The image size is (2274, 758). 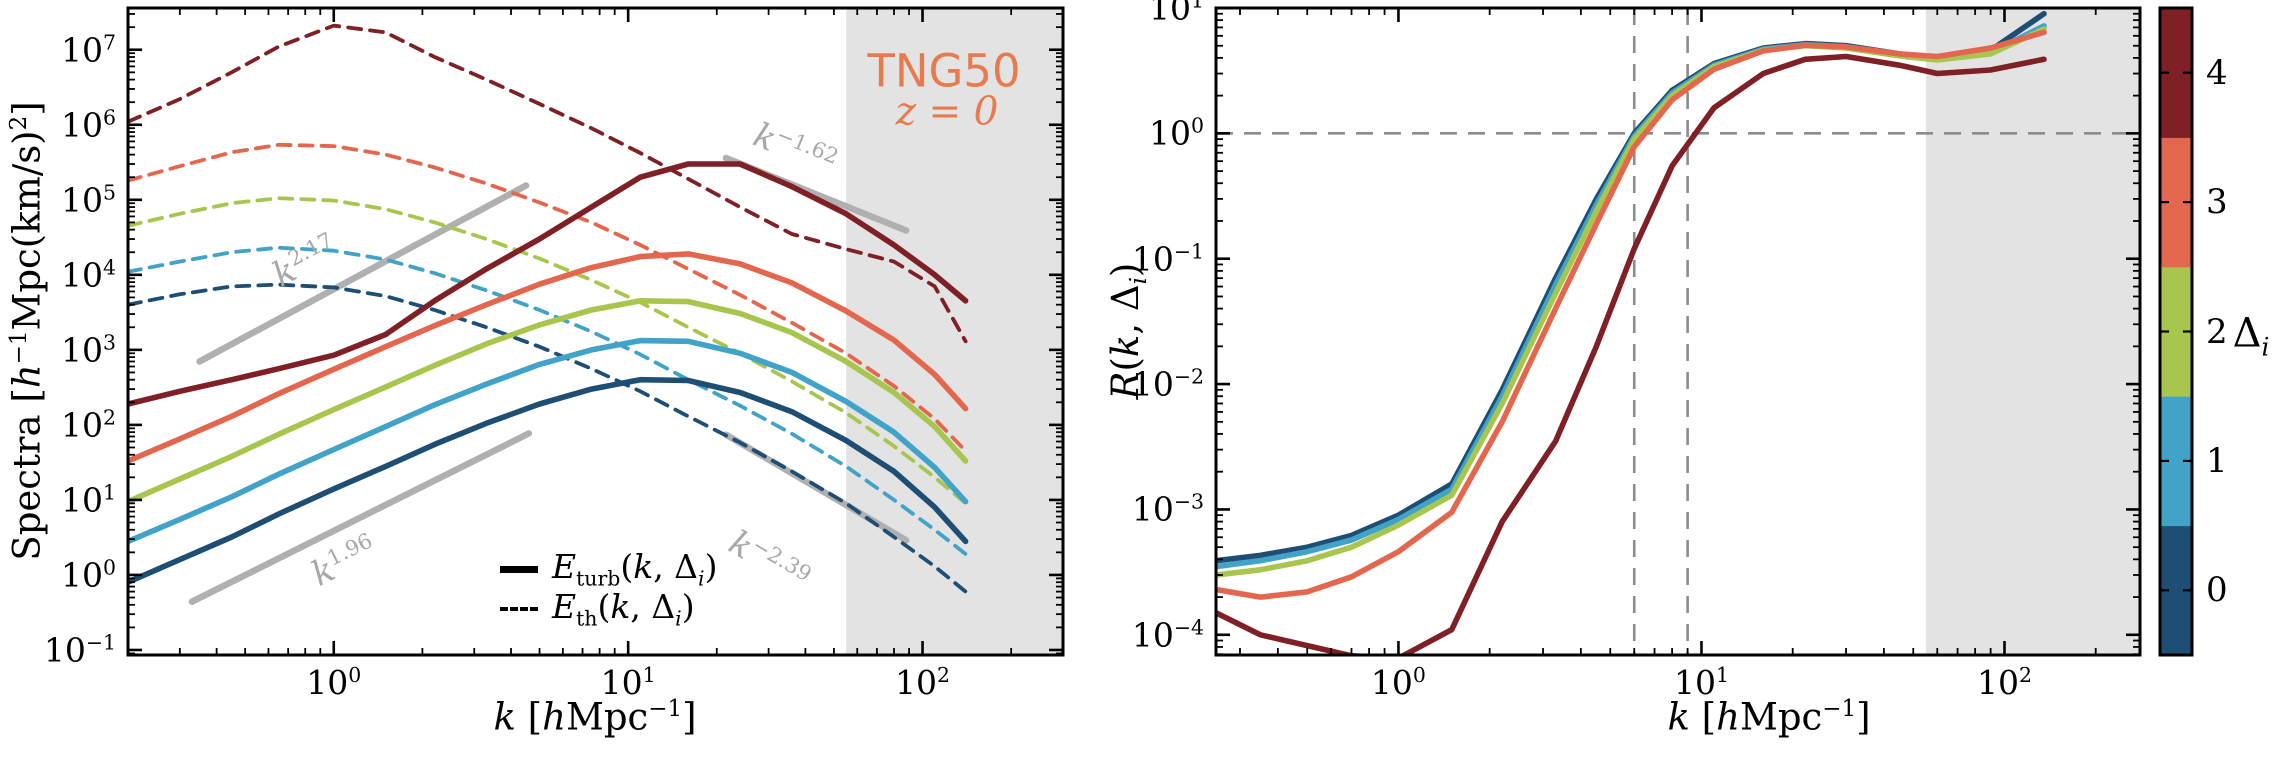 What do you see at coordinates (623, 609) in the screenshot?
I see `legend-label-eth: Eth(k, Δi)` at bounding box center [623, 609].